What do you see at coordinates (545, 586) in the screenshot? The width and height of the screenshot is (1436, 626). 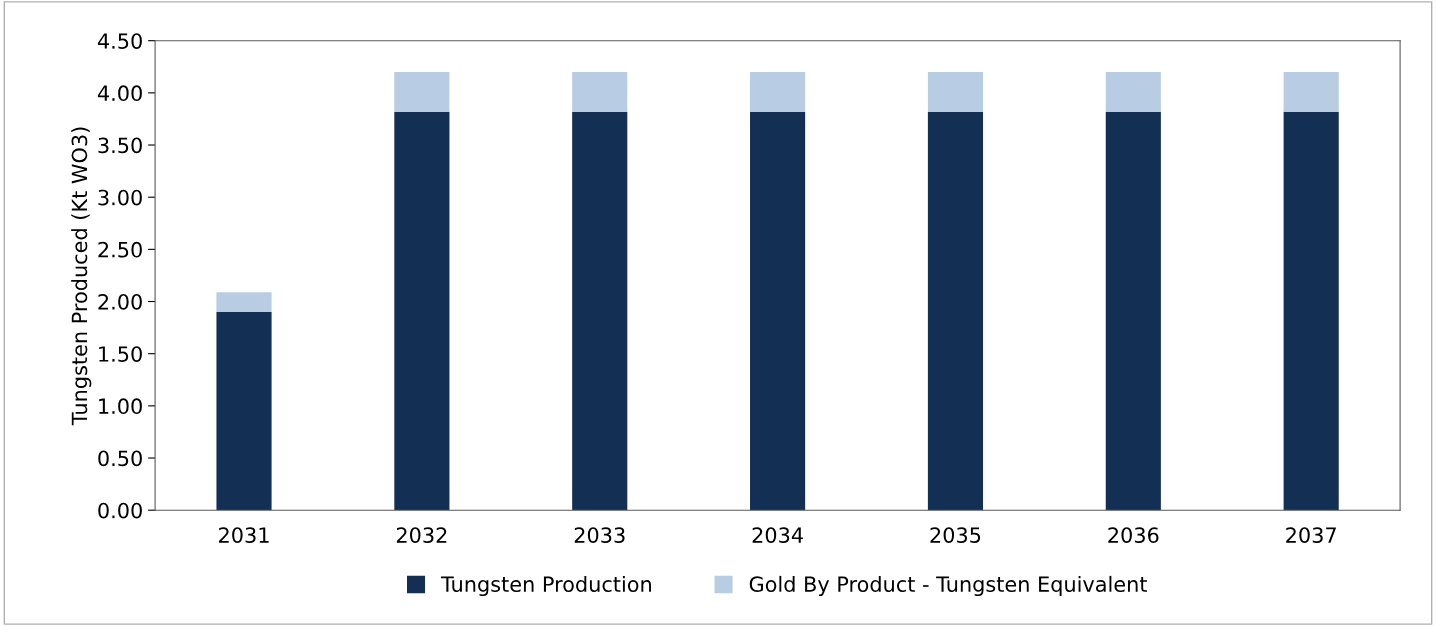 I see `legend-label: Tungsten Production` at bounding box center [545, 586].